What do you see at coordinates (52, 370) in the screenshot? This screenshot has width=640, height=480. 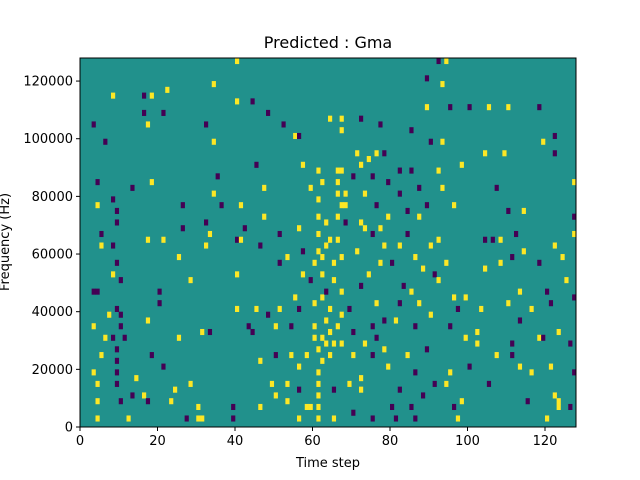 I see `y-tick-label: 20000` at bounding box center [52, 370].